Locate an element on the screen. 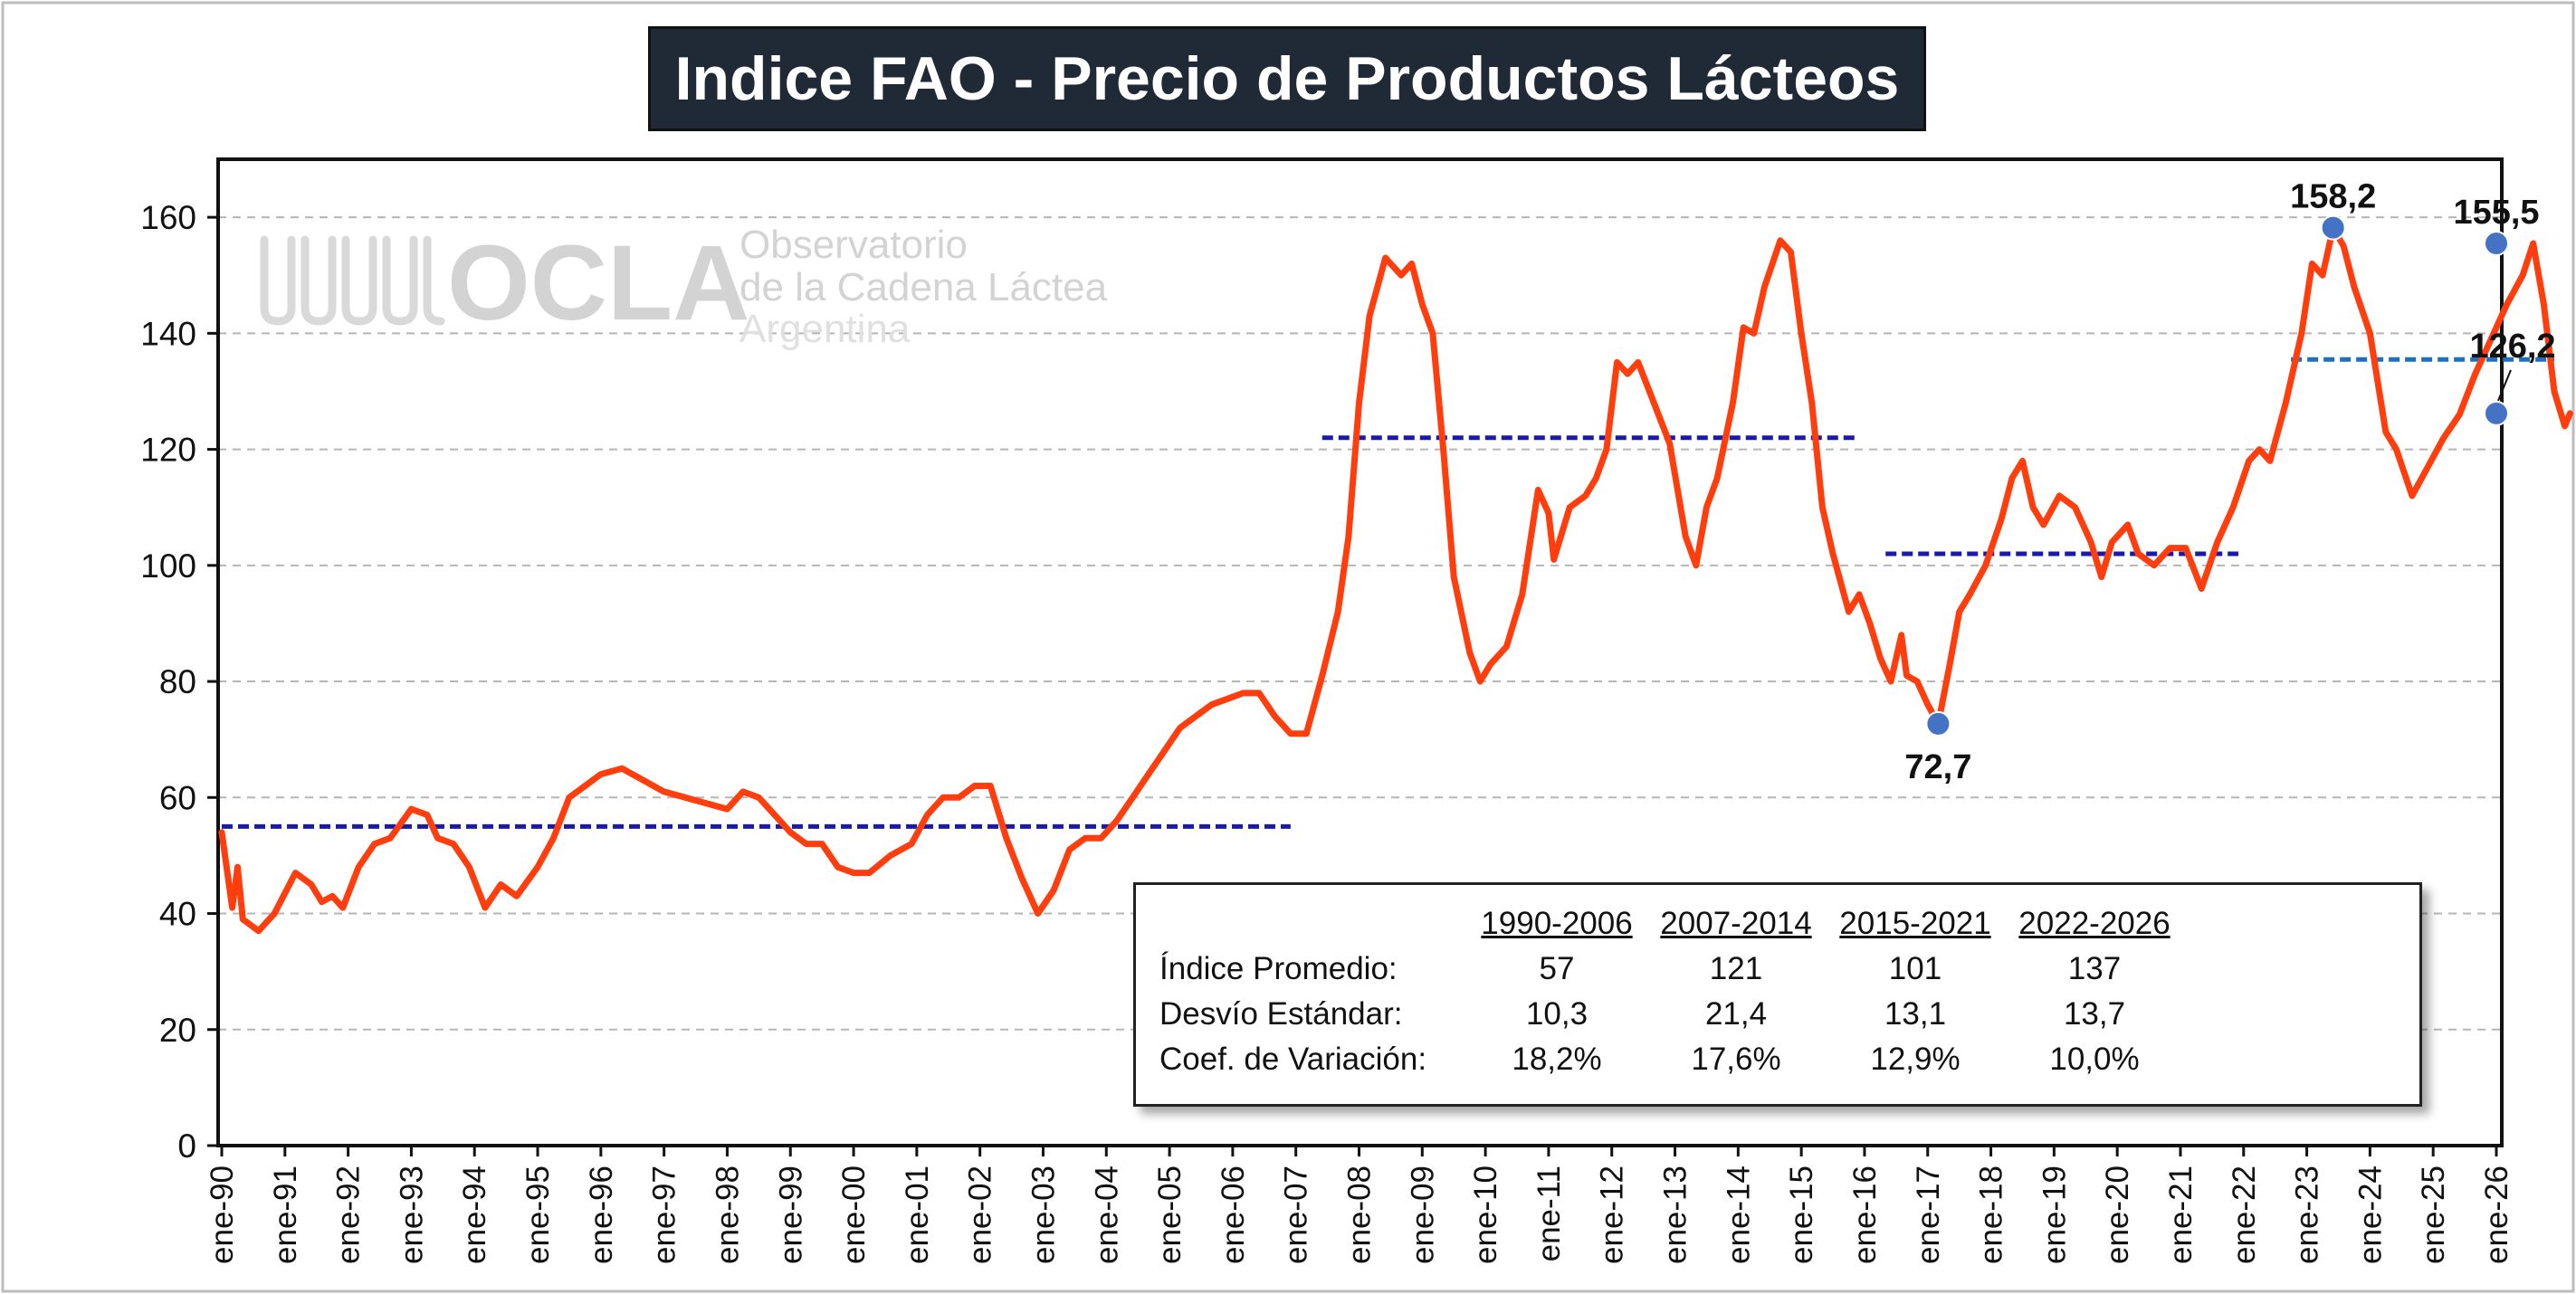 The height and width of the screenshot is (1294, 2576). stats-cell: 13,1 is located at coordinates (1916, 1014).